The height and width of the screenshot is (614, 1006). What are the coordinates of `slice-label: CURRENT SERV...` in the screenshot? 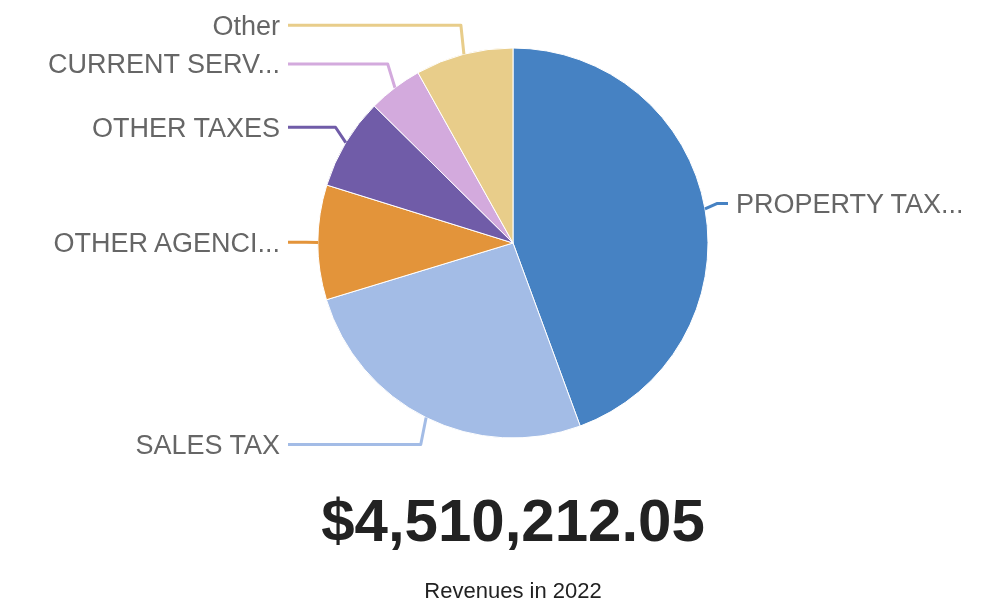 It's located at (163, 64).